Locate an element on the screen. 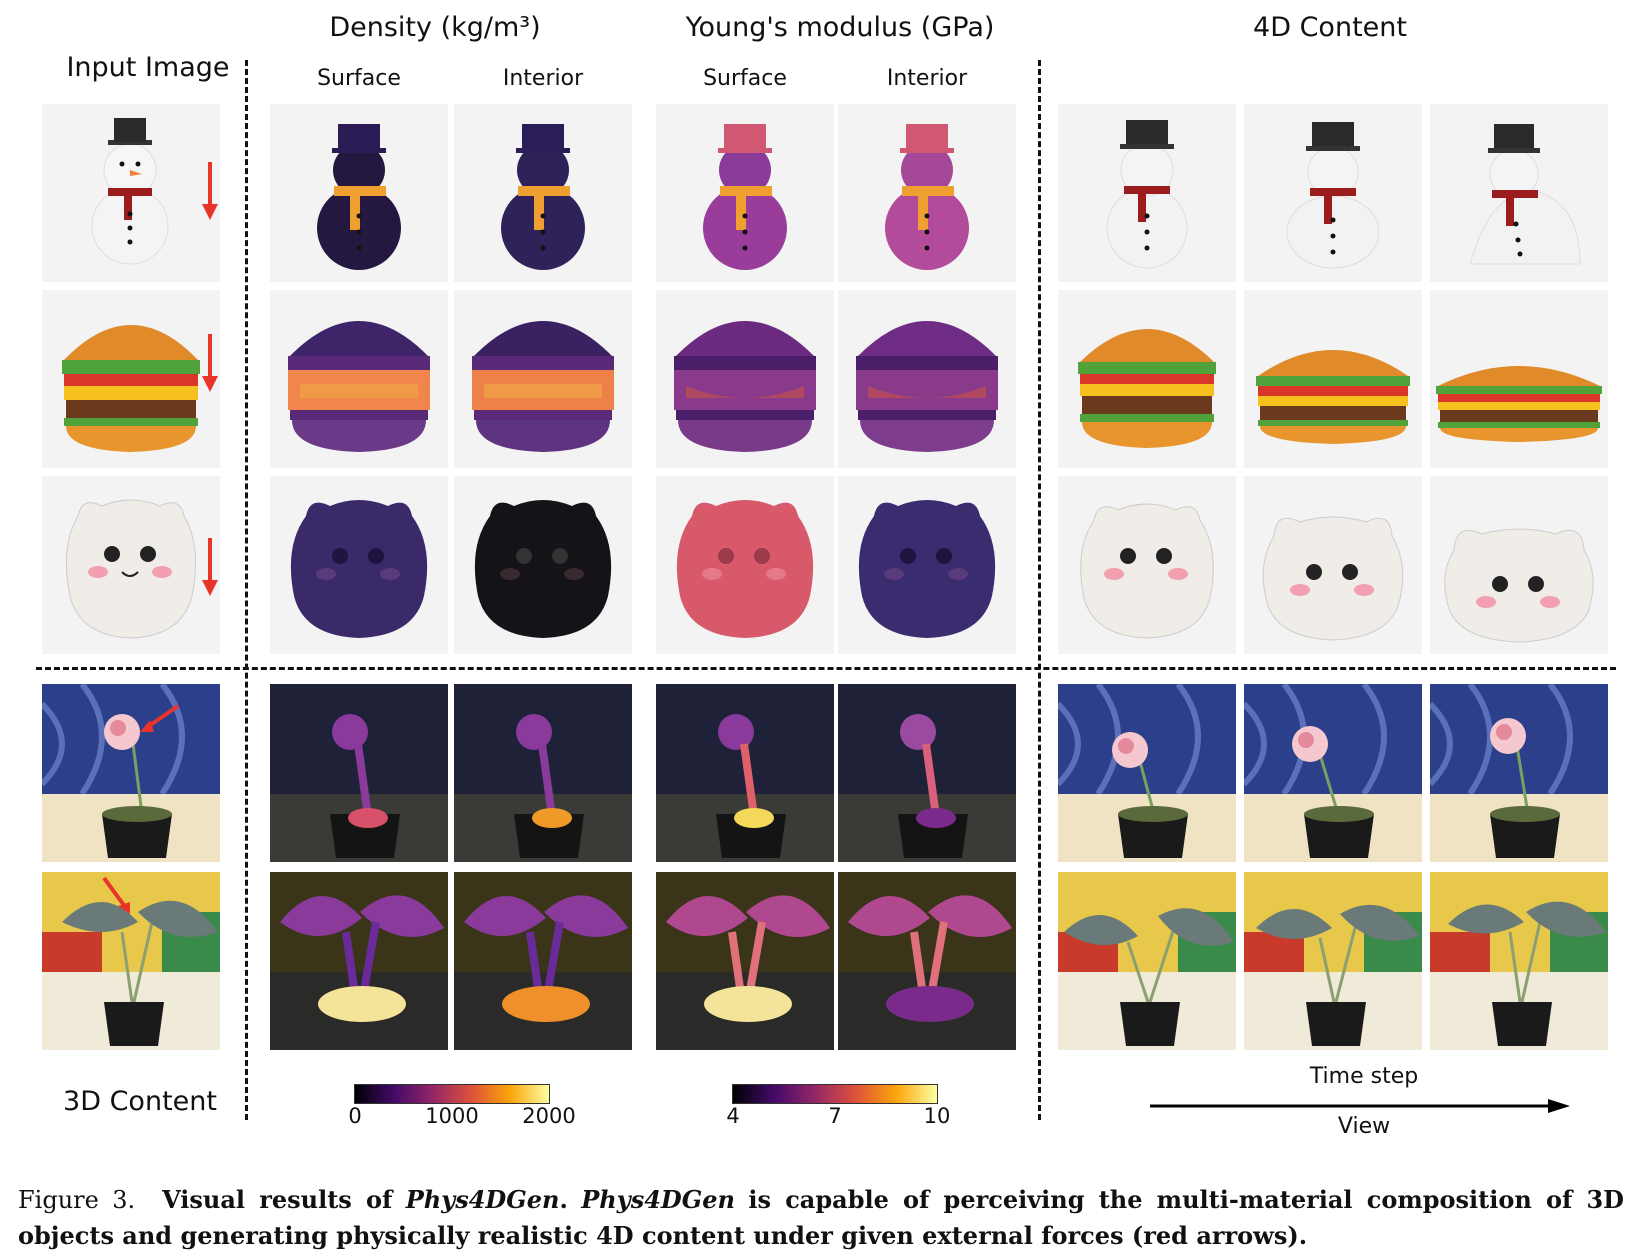 The width and height of the screenshot is (1642, 1254). youngs-tick-4: 4 is located at coordinates (733, 1116).